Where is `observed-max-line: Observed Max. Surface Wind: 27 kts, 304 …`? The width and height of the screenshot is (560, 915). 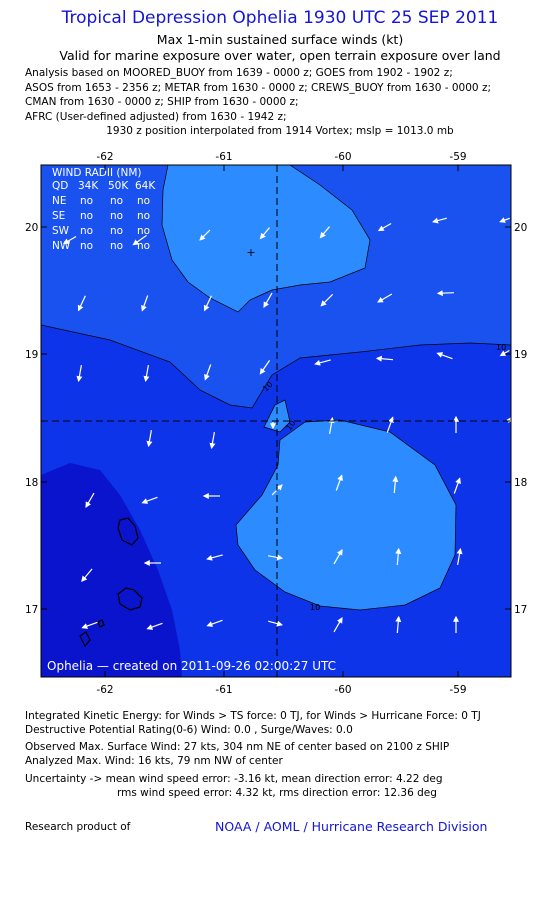 observed-max-line: Observed Max. Surface Wind: 27 kts, 304 … is located at coordinates (237, 747).